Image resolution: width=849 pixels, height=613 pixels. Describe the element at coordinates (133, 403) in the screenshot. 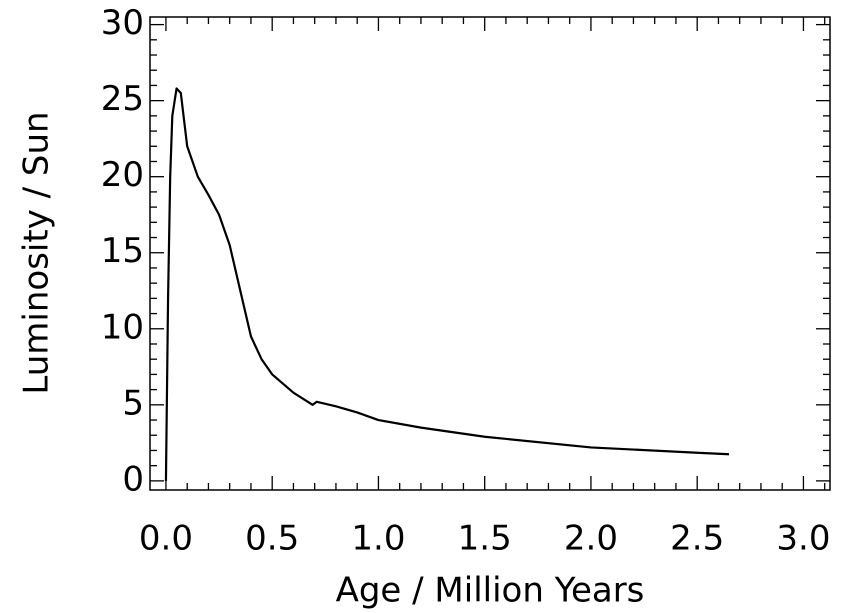

I see `y-tick-label: 5` at that location.